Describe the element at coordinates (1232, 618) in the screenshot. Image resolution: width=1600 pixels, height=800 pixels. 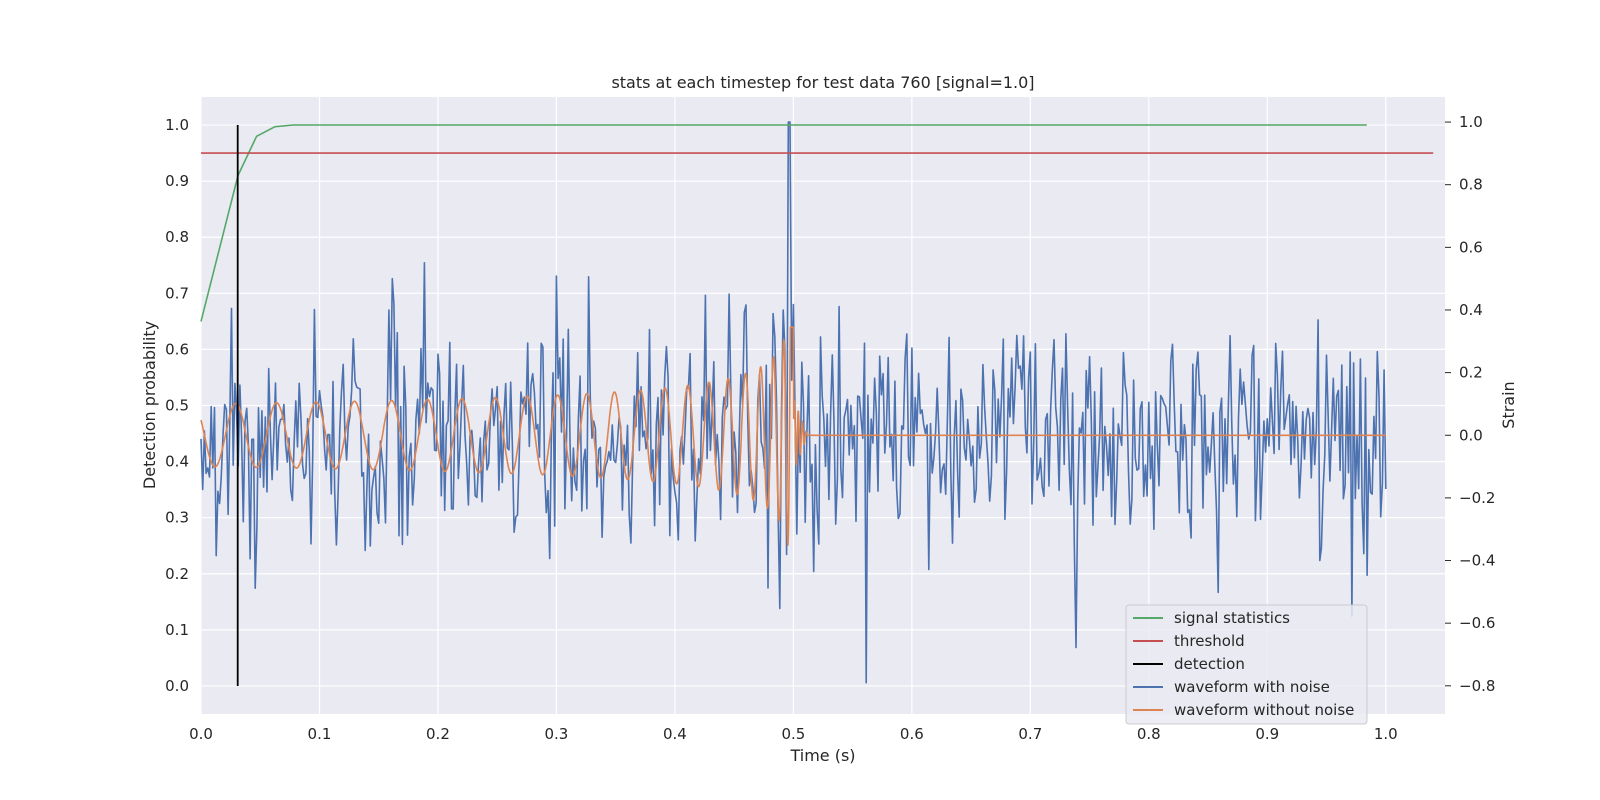
I see `legend-label-signal-statistics: signal statistics` at that location.